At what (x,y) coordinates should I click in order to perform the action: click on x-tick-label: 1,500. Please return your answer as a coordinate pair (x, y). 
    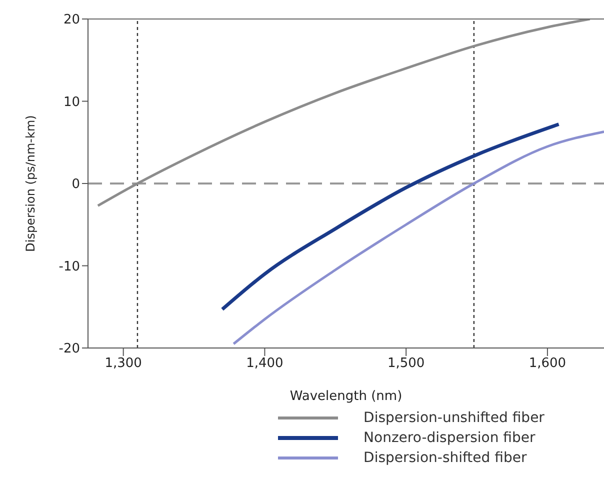
    Looking at the image, I should click on (406, 364).